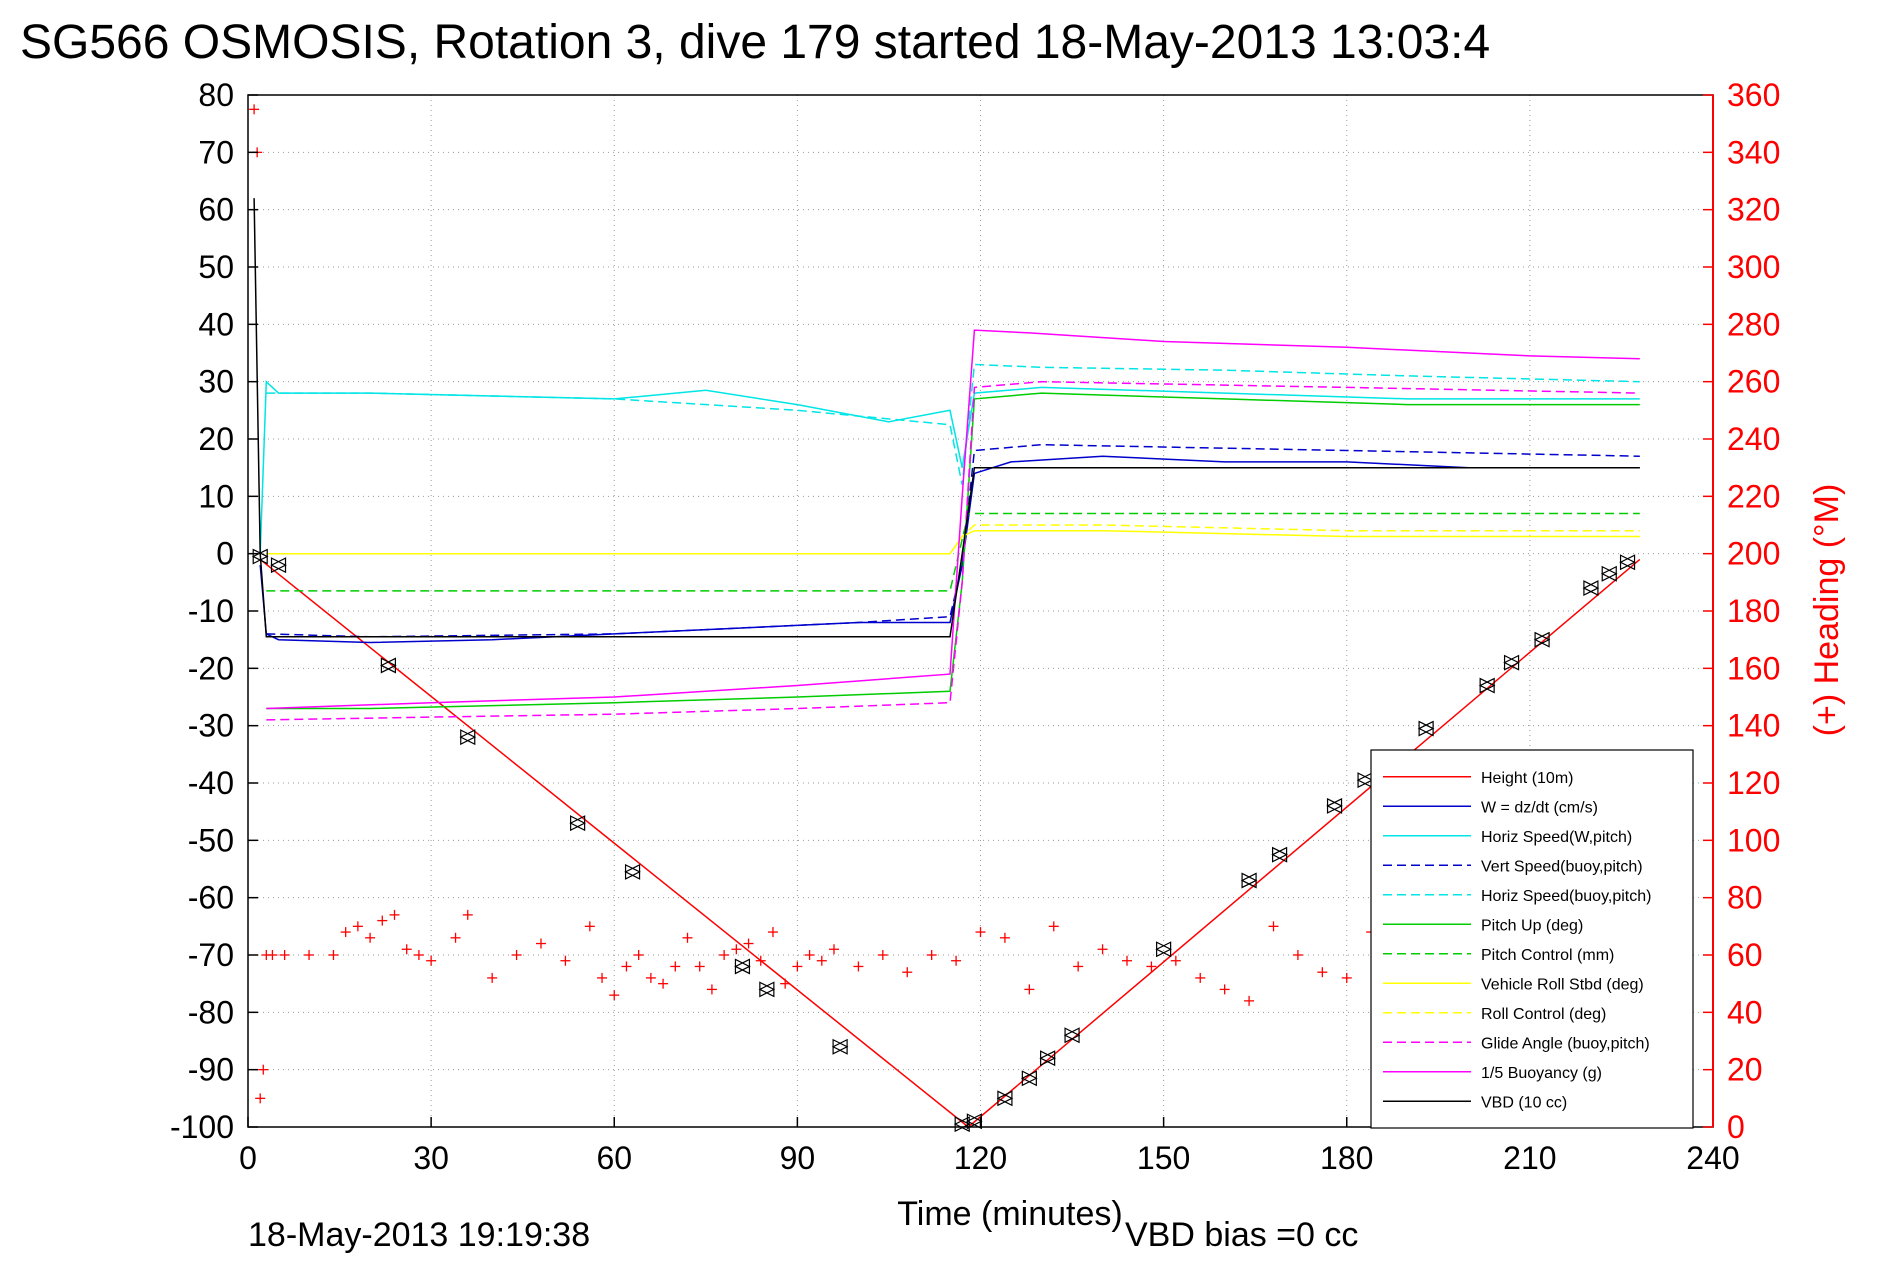  Describe the element at coordinates (216, 95) in the screenshot. I see `y-tick-label: 80` at that location.